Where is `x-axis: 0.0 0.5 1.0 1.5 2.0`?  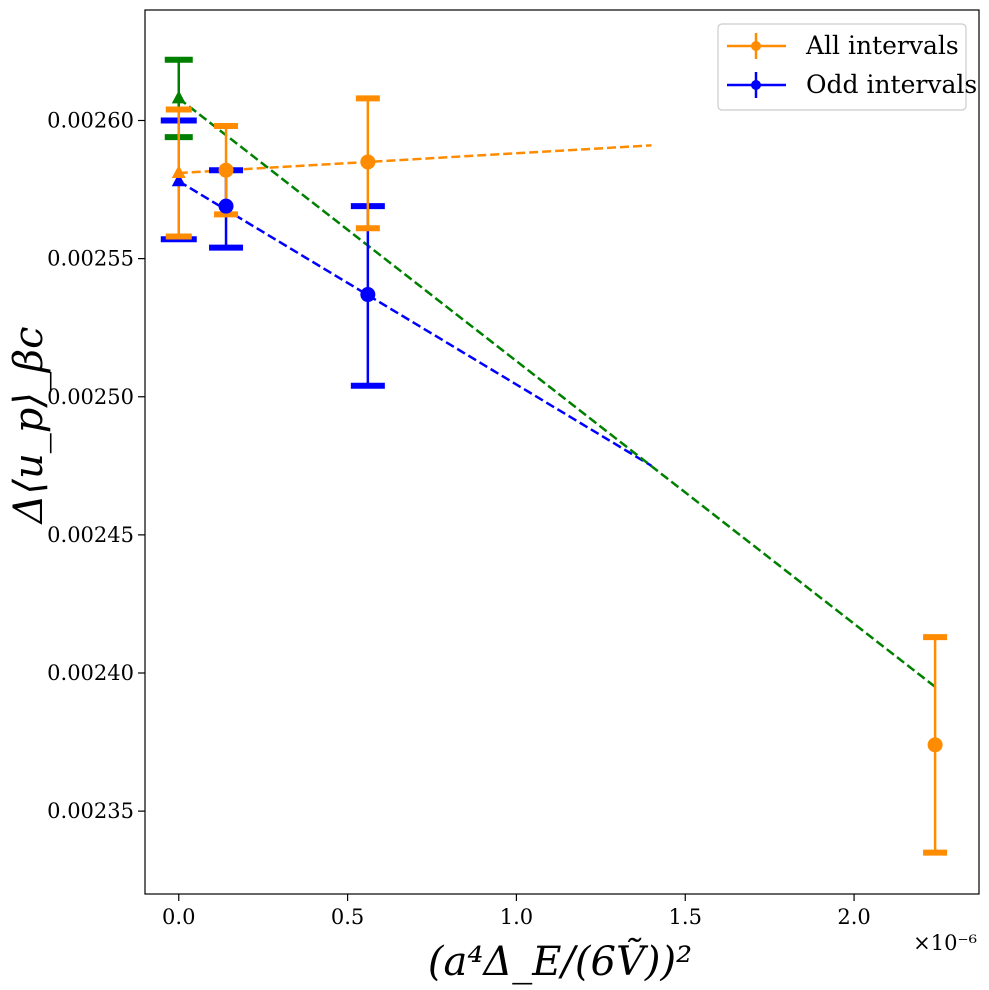 x-axis: 0.0 0.5 1.0 1.5 2.0 is located at coordinates (516, 911).